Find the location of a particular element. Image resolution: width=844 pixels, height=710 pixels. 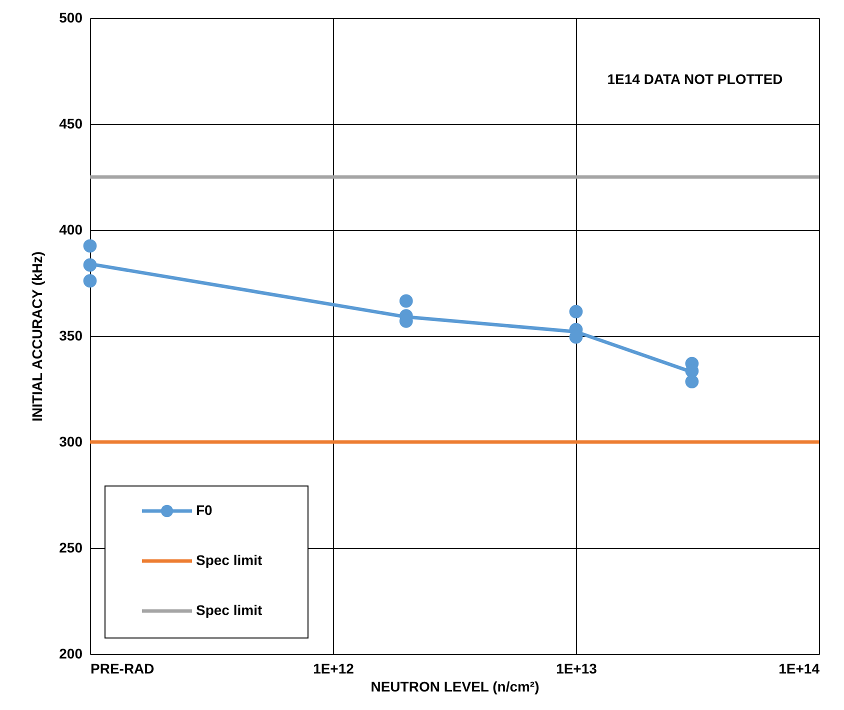

legend-label: F0 is located at coordinates (204, 510).